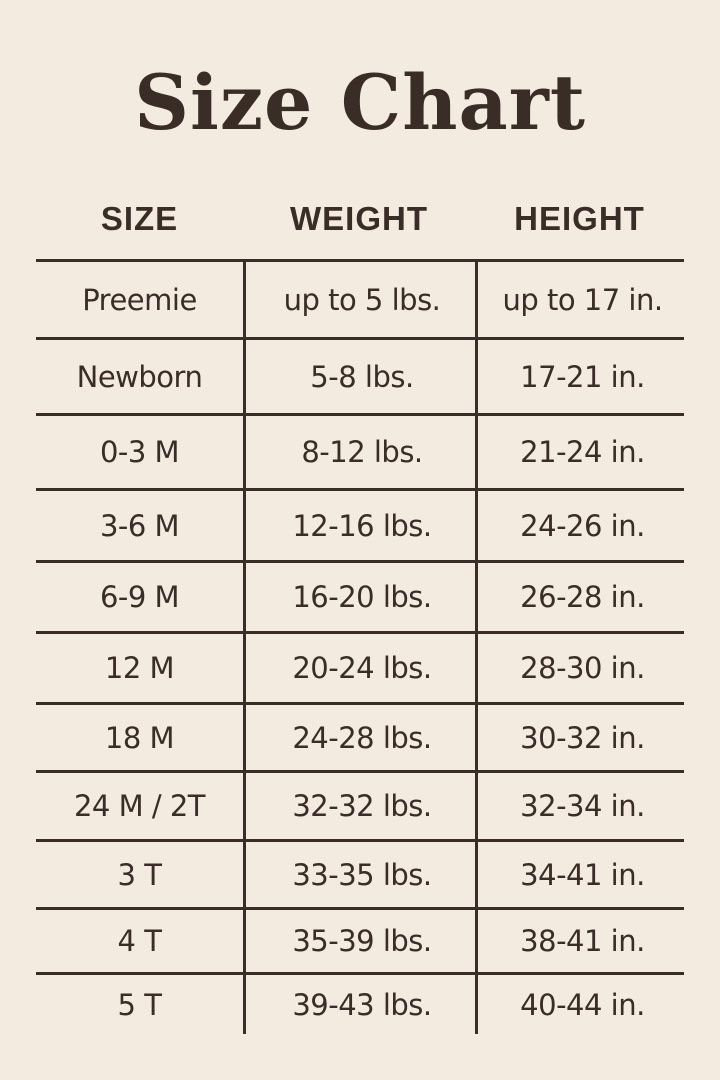  I want to click on table-row: 3 T 33-35 lbs. 34-41 in., so click(360, 873).